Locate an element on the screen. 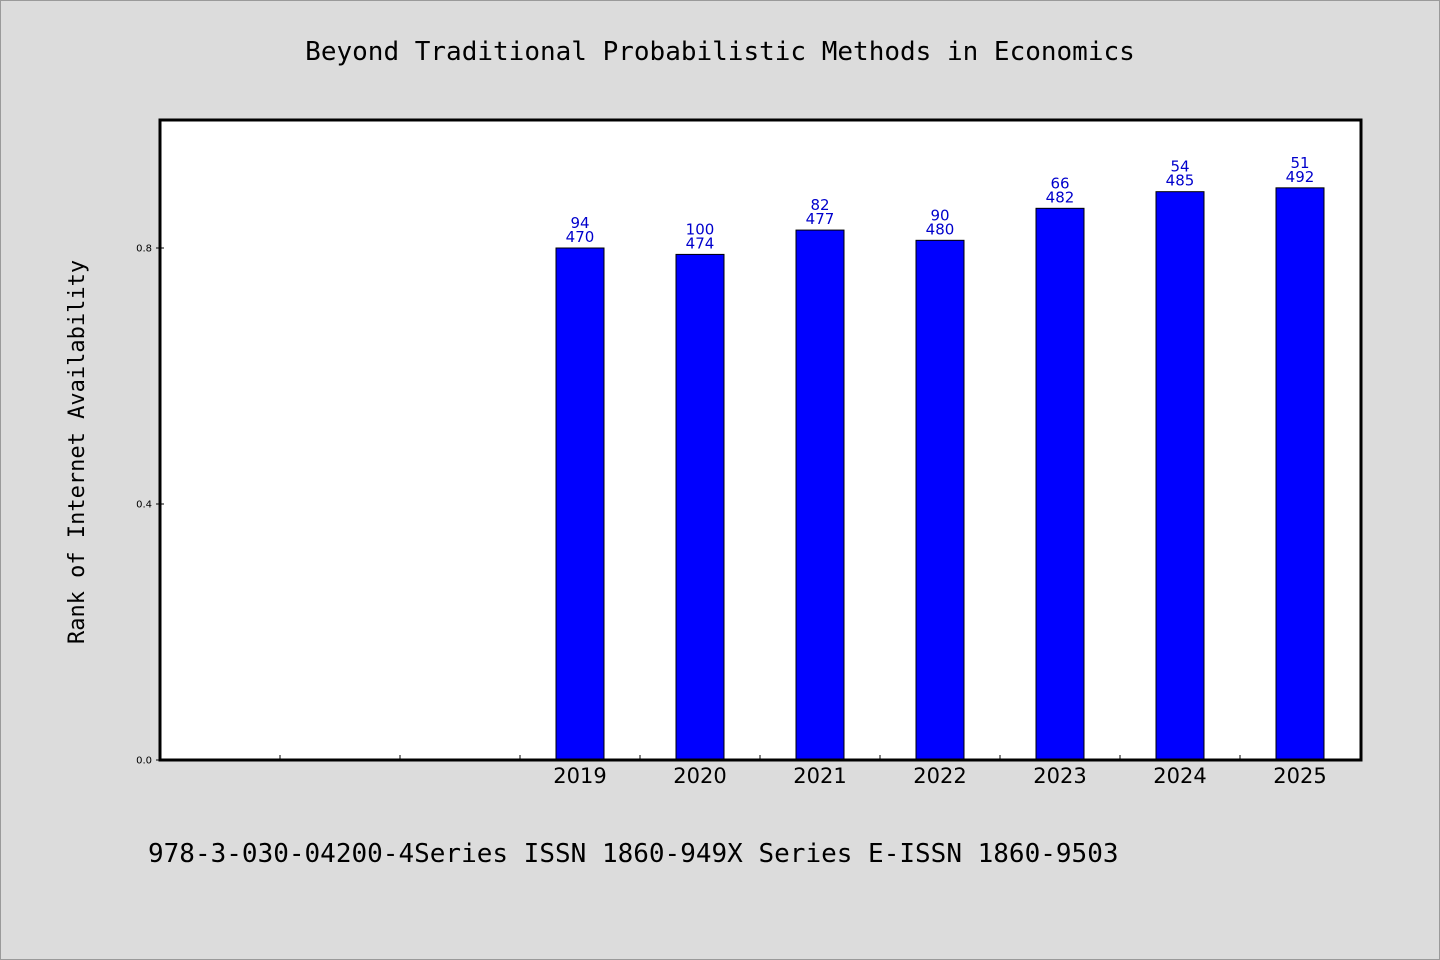 This screenshot has width=1440, height=960. data-label-top: 66 is located at coordinates (1059, 183).